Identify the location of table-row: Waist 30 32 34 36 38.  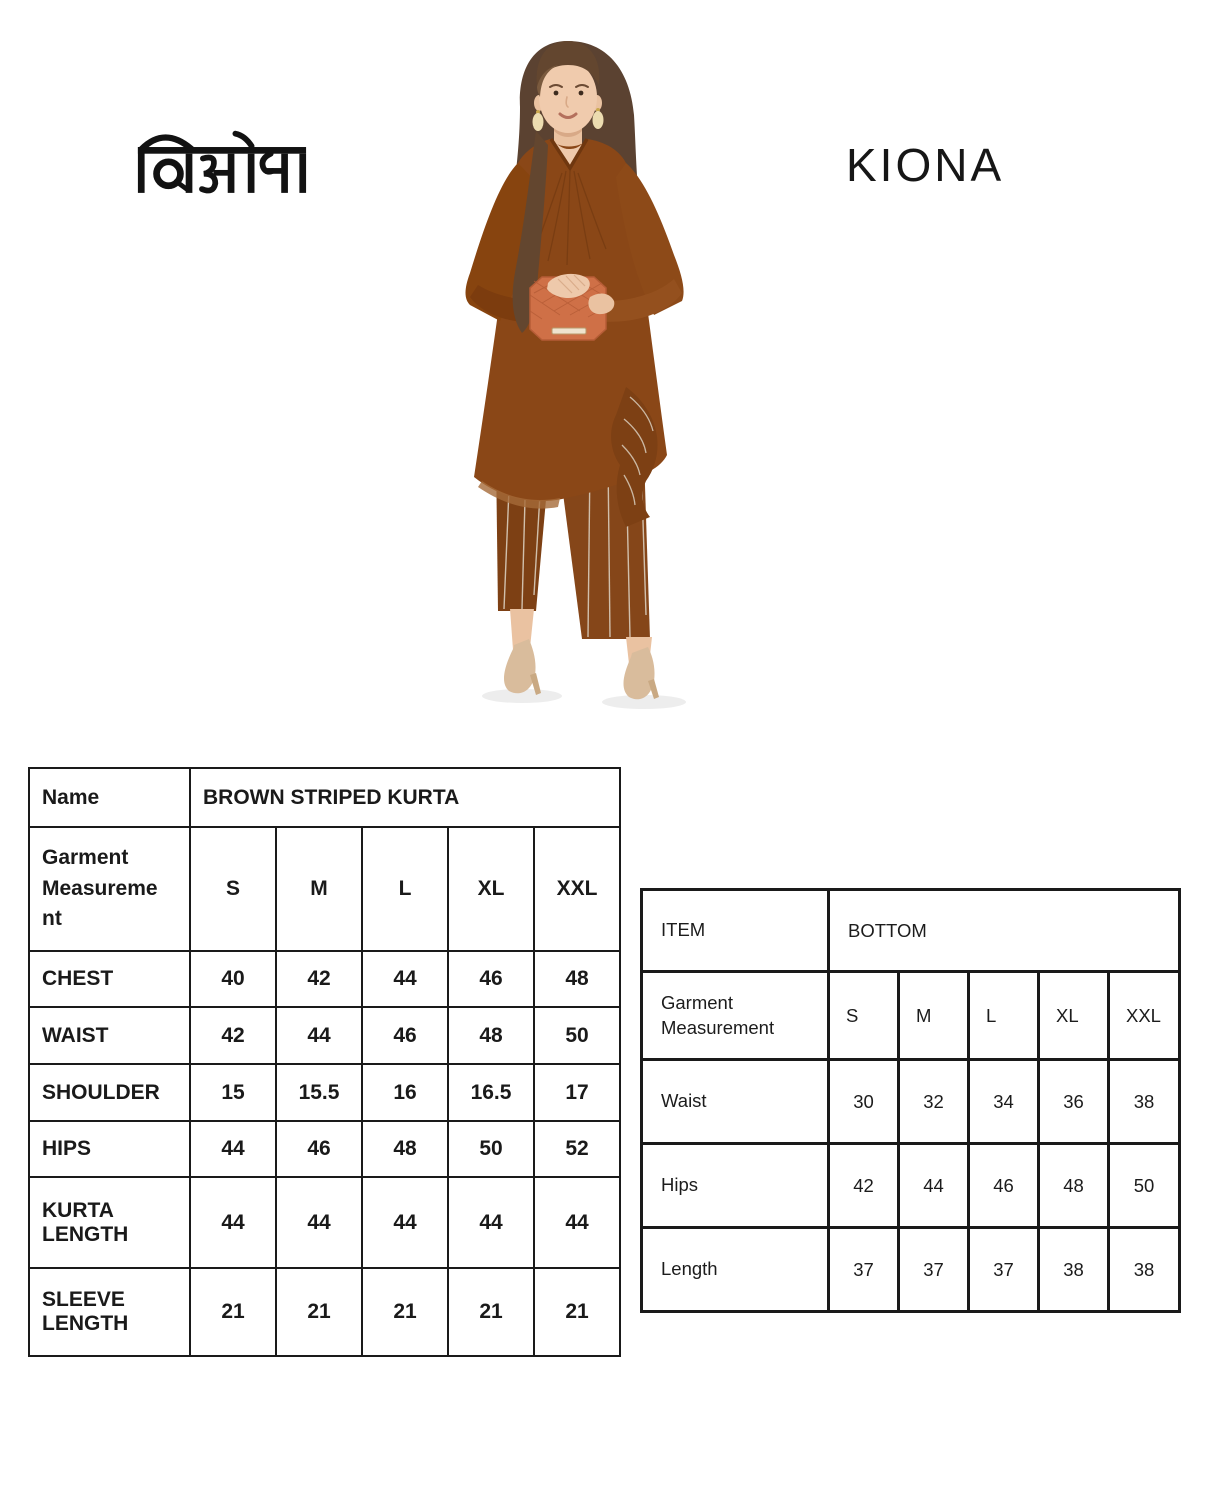
(910, 1101).